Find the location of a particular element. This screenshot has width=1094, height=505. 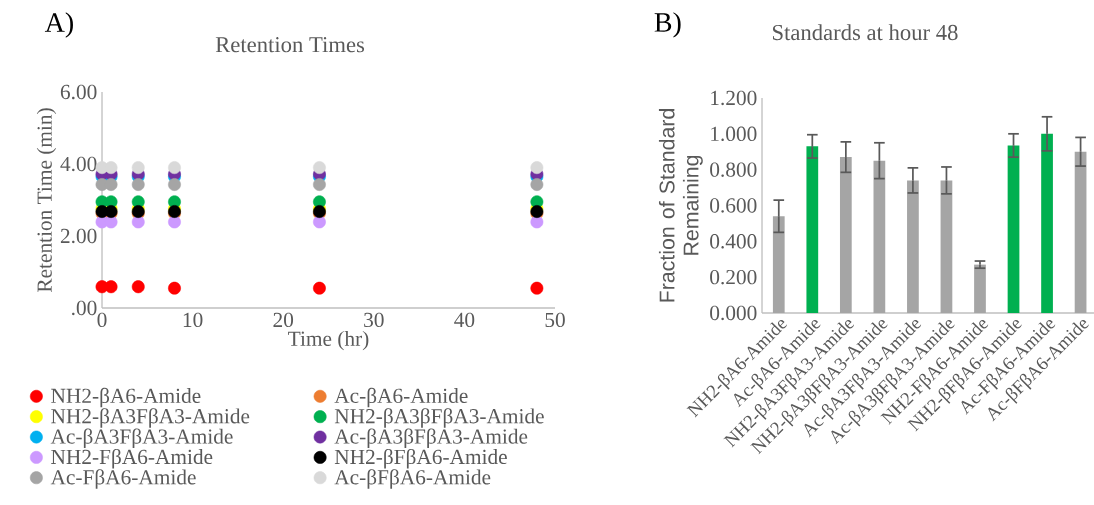

y-tick-label: 4.00 is located at coordinates (78, 164).